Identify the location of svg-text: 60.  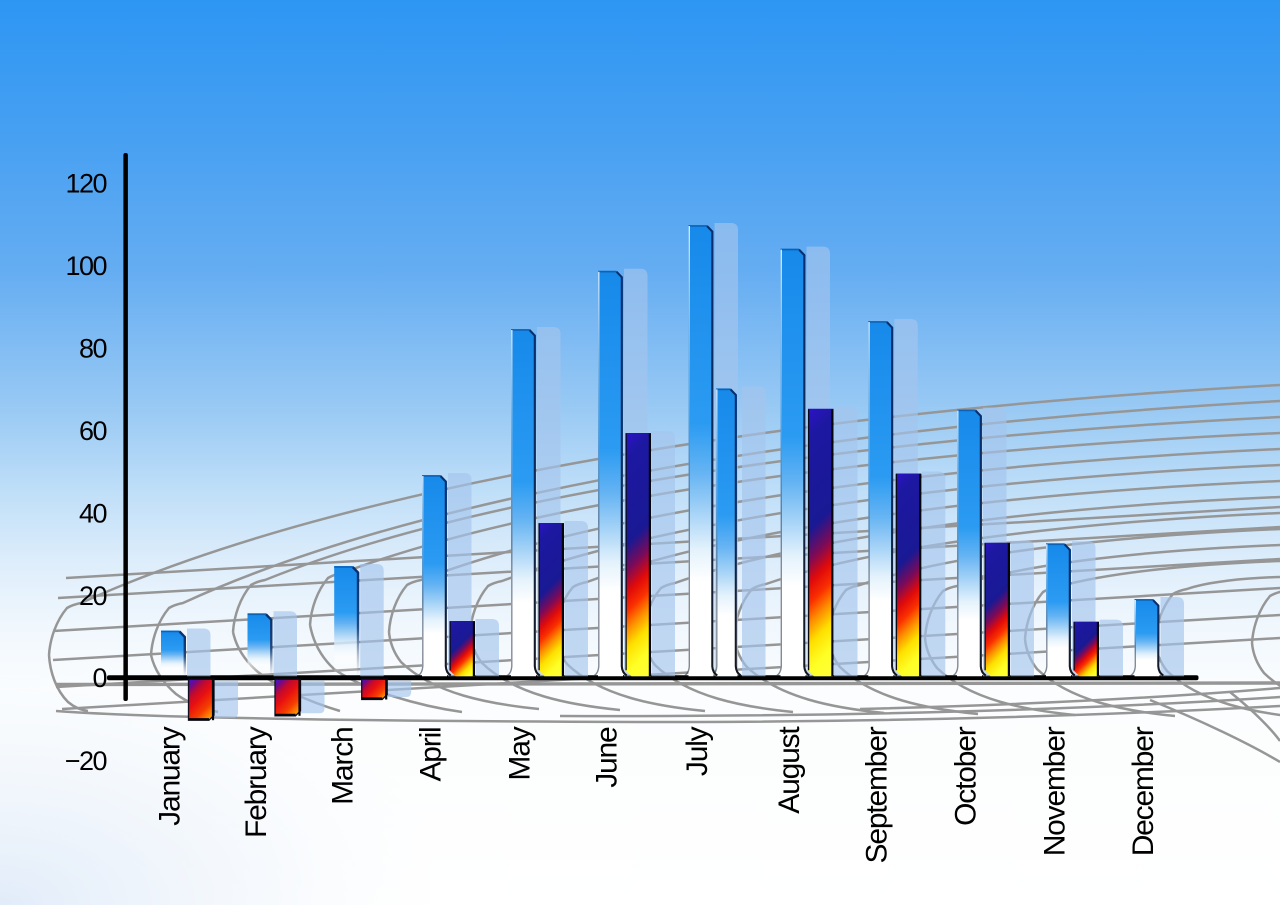
(93, 431).